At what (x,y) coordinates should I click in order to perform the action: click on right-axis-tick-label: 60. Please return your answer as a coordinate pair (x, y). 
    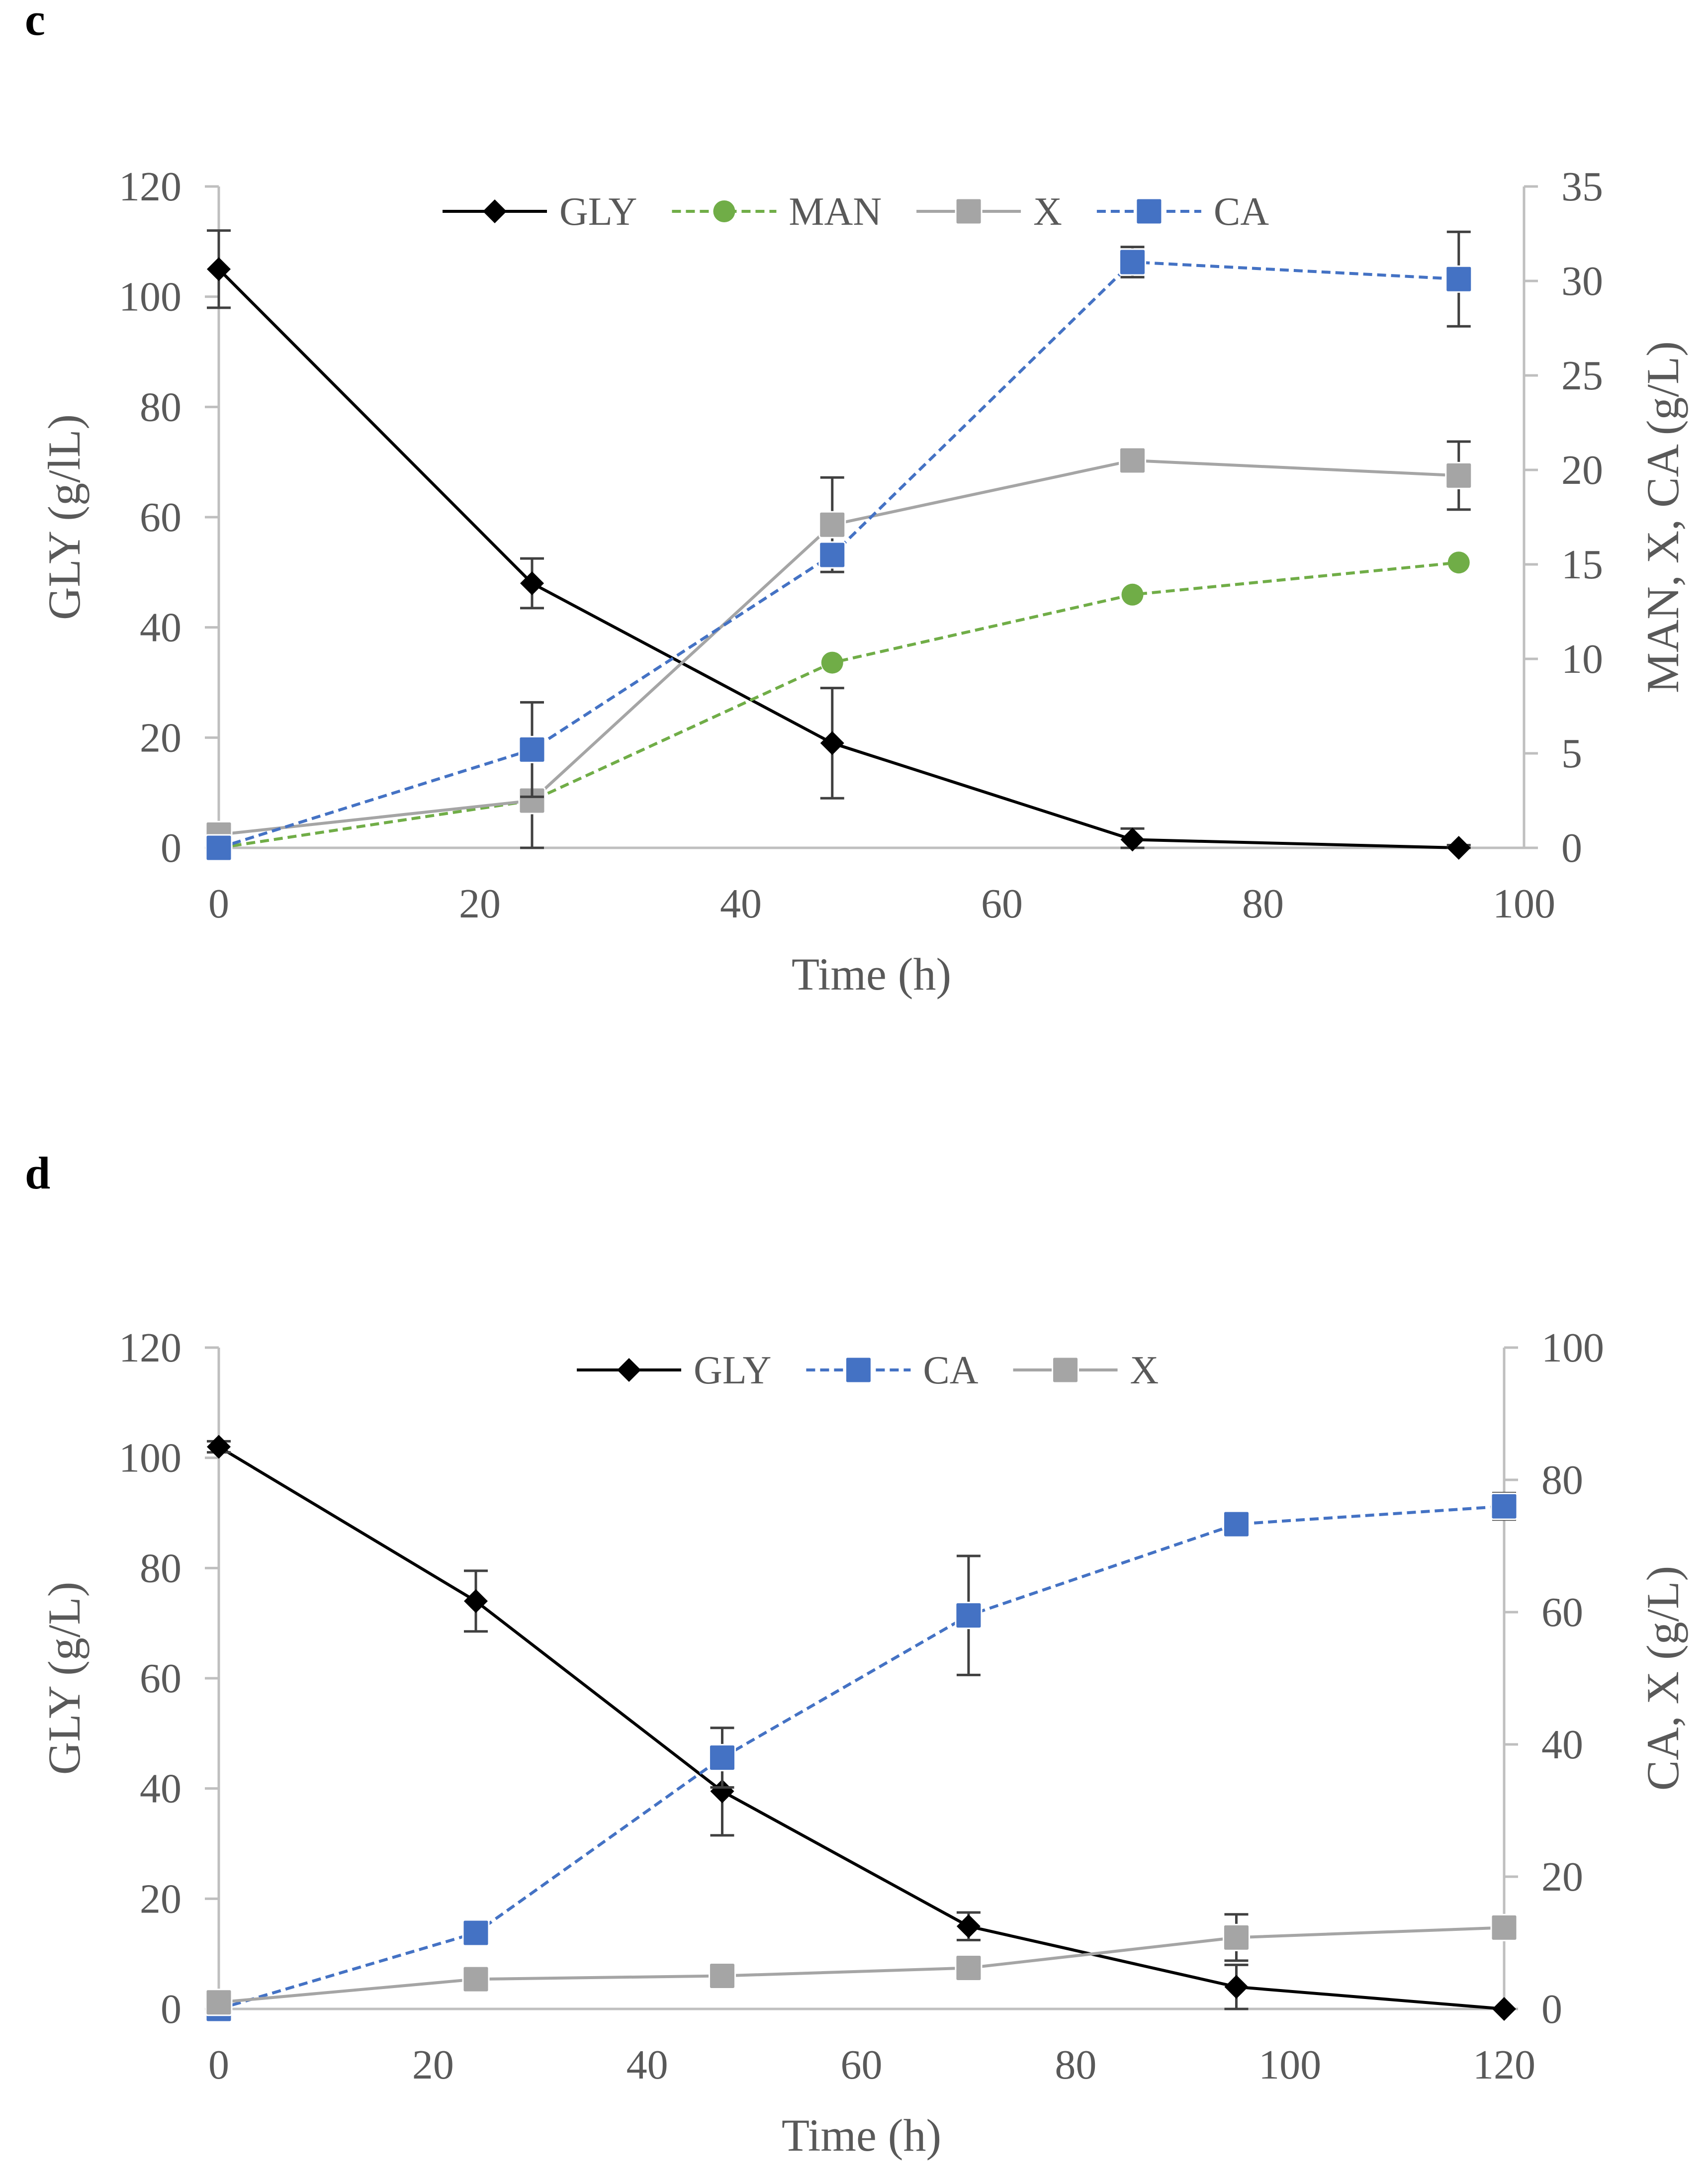
    Looking at the image, I should click on (1562, 1612).